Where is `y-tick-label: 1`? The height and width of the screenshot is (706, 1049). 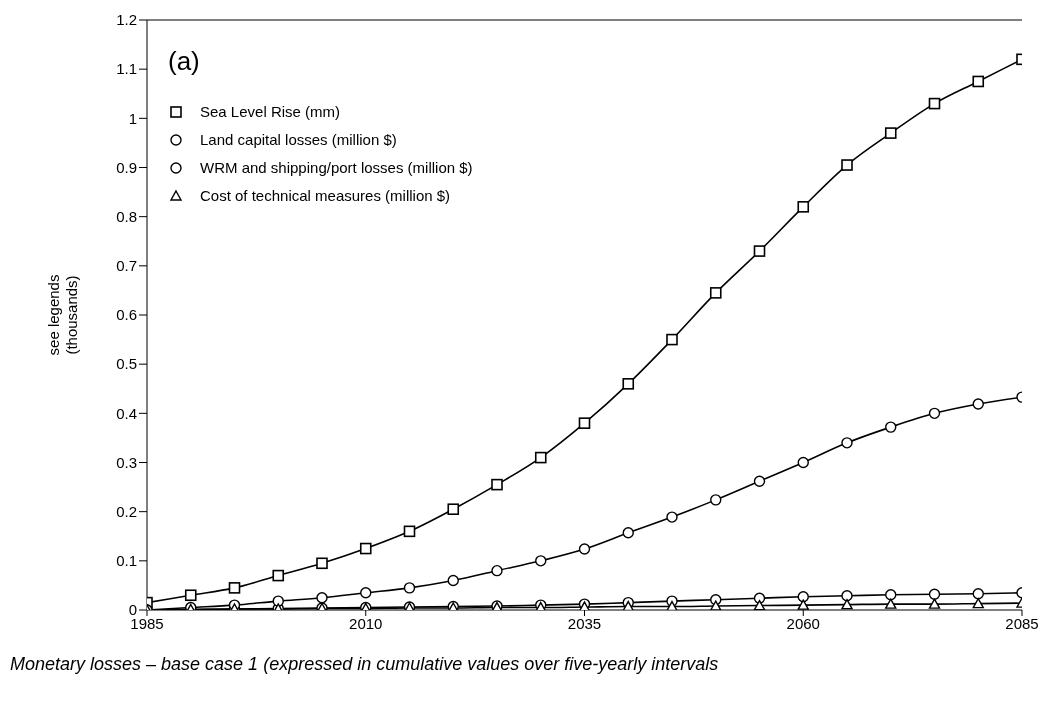
y-tick-label: 1 is located at coordinates (132, 118).